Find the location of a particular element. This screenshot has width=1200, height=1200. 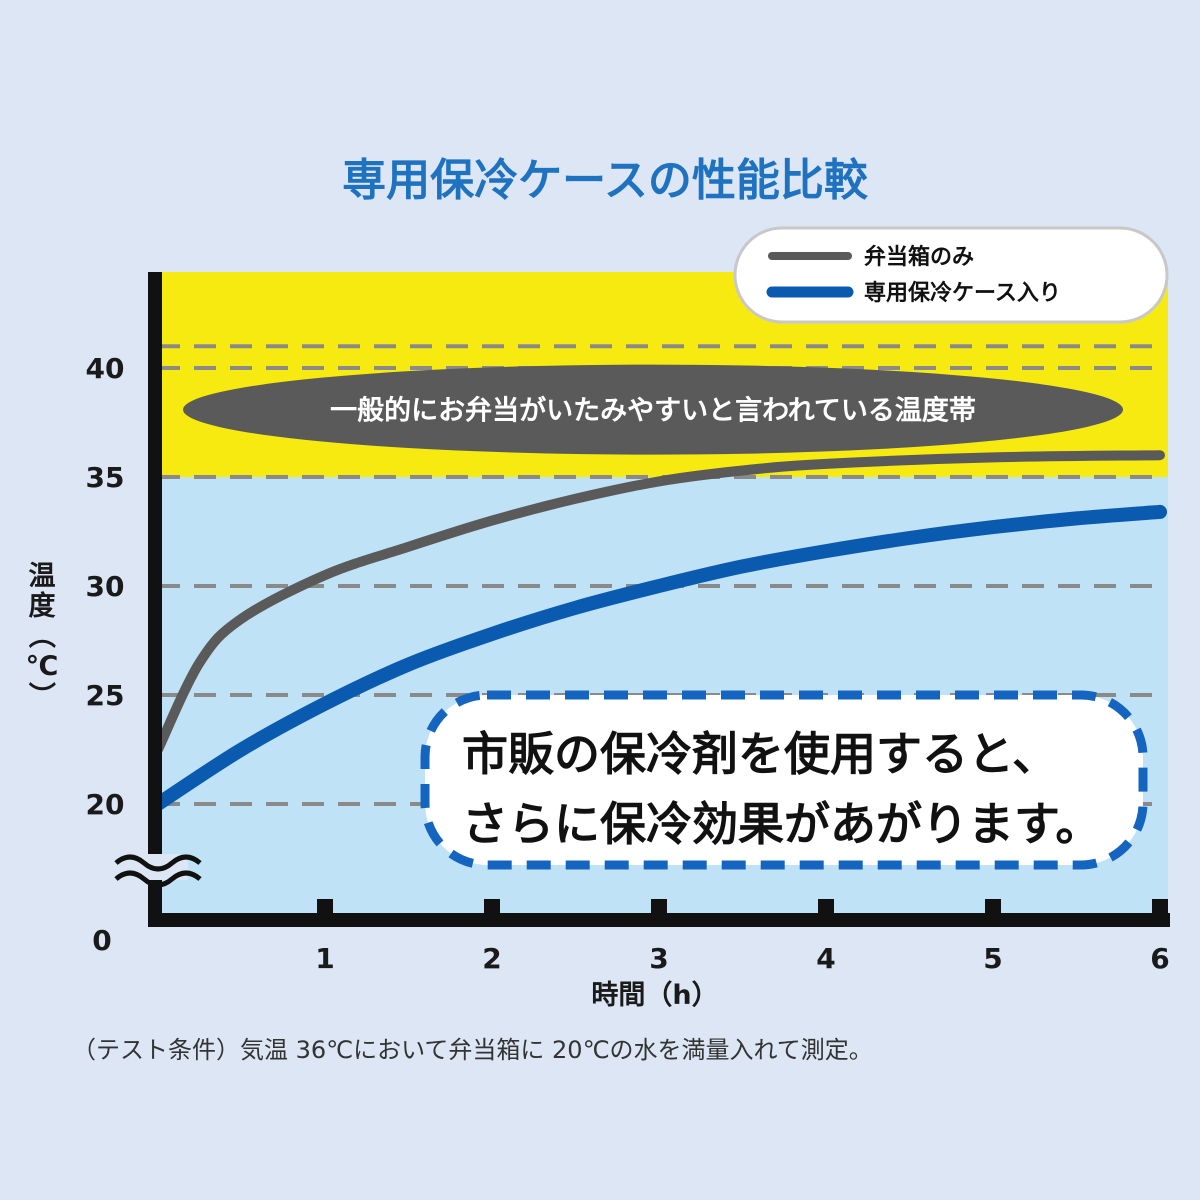

legend-box is located at coordinates (951, 275).